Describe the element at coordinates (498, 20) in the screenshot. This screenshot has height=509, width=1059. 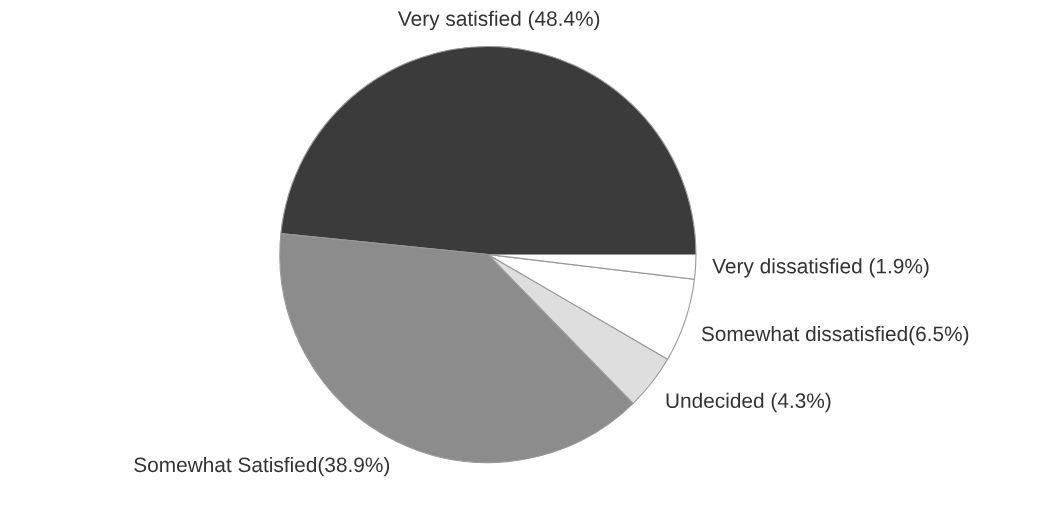
I see `slice-label: Very satisfied (48.4%)` at that location.